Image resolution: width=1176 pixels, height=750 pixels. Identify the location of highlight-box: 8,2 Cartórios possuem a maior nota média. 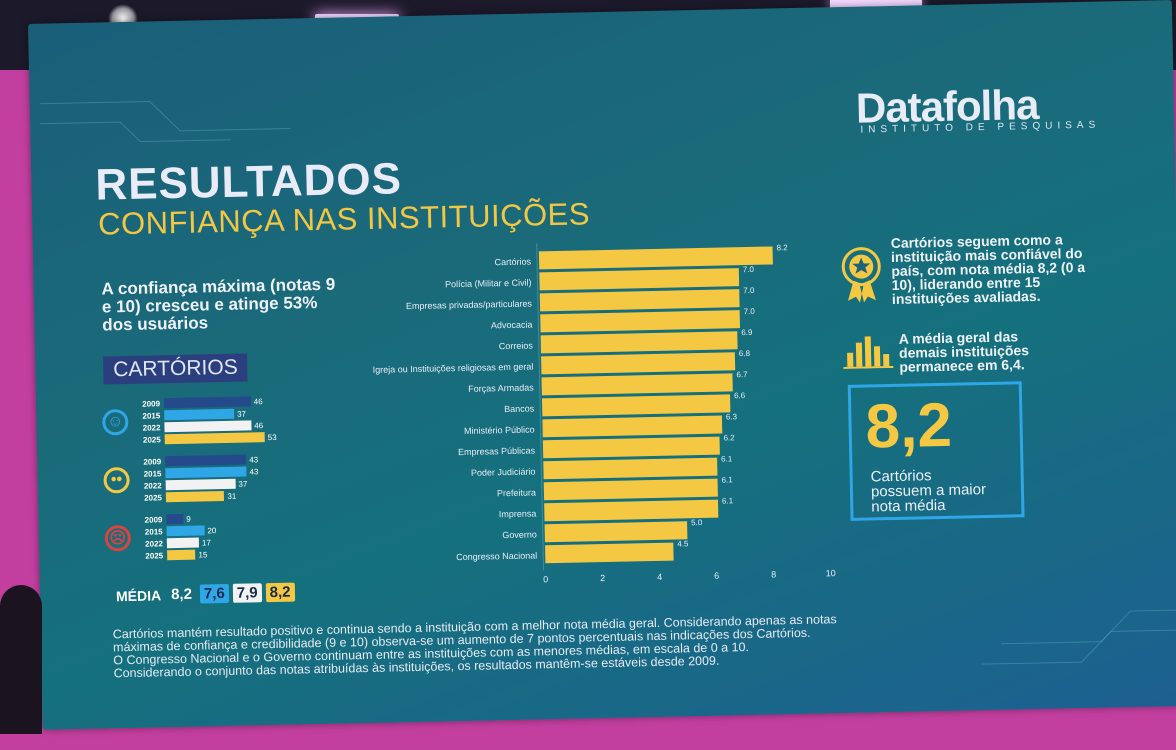
(936, 451).